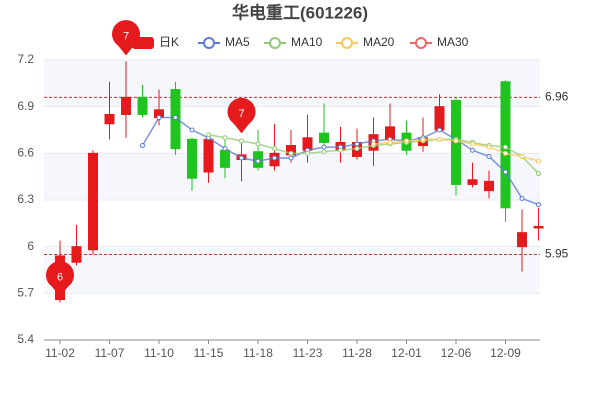 Image resolution: width=600 pixels, height=400 pixels. Describe the element at coordinates (557, 97) in the screenshot. I see `reference-label: 6.96` at that location.